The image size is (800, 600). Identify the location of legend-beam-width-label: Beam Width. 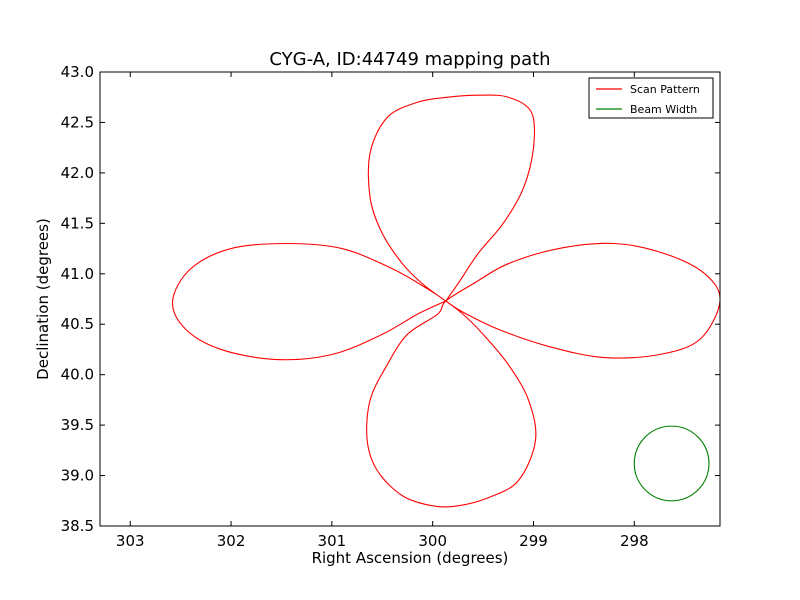
(663, 109).